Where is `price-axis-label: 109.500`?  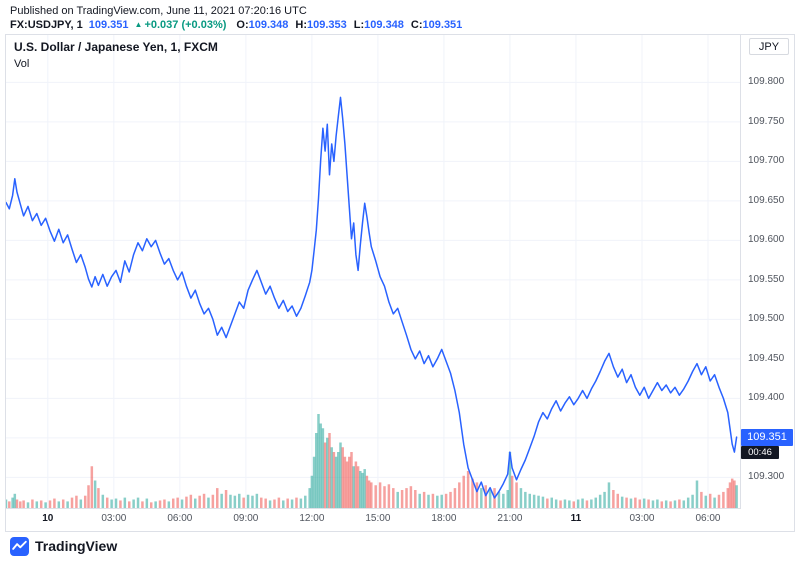
price-axis-label: 109.500 is located at coordinates (766, 319).